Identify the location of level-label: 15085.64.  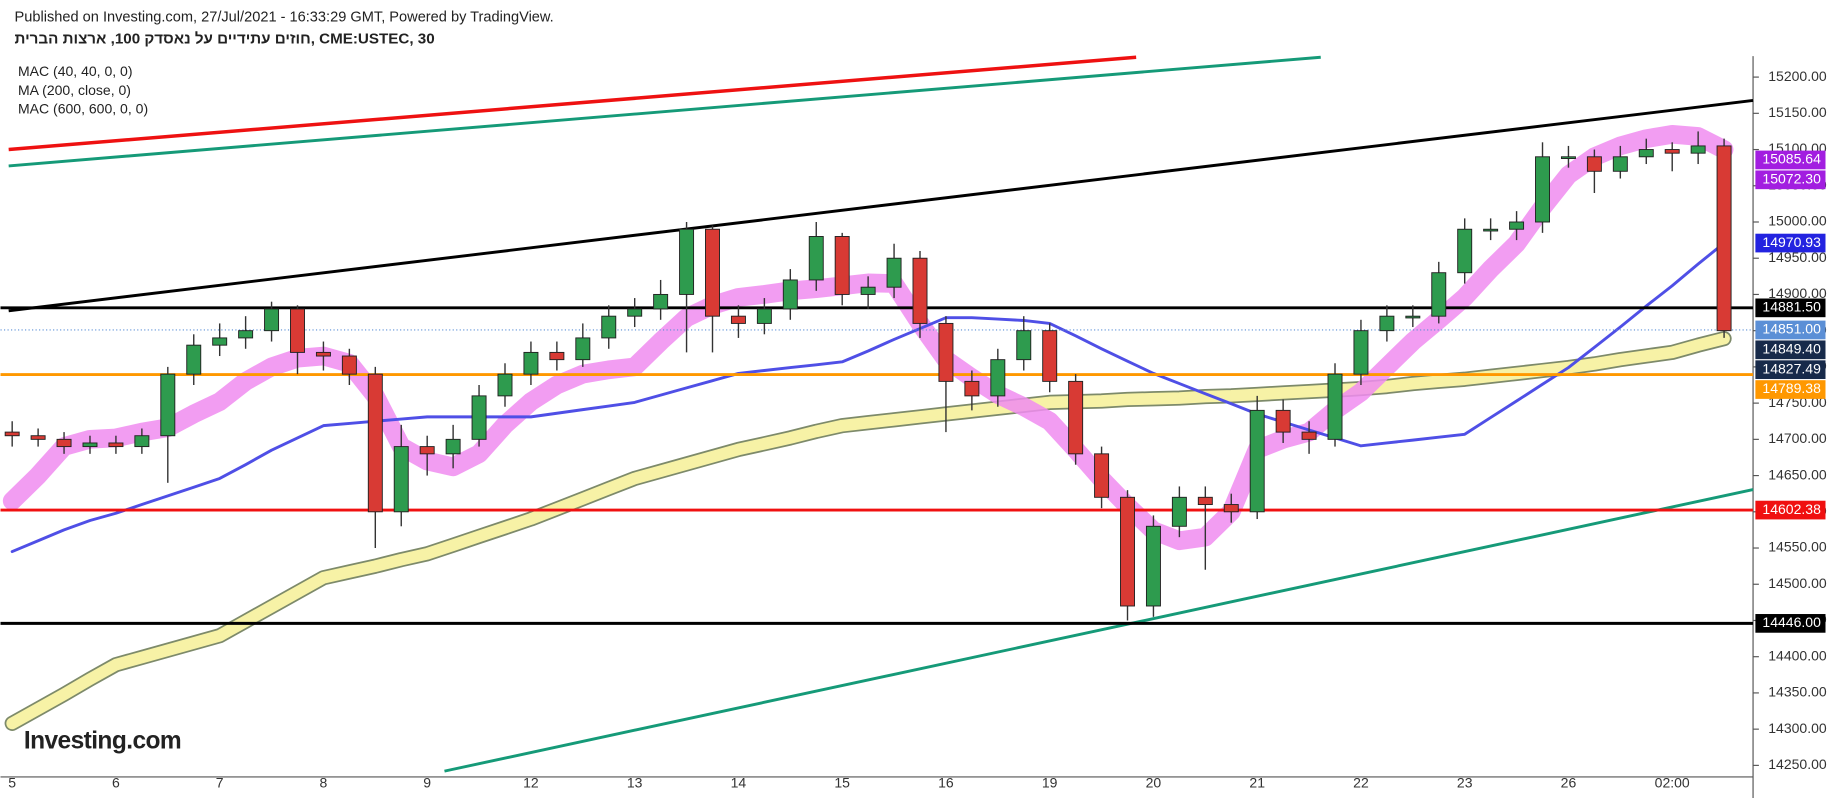
(1791, 159).